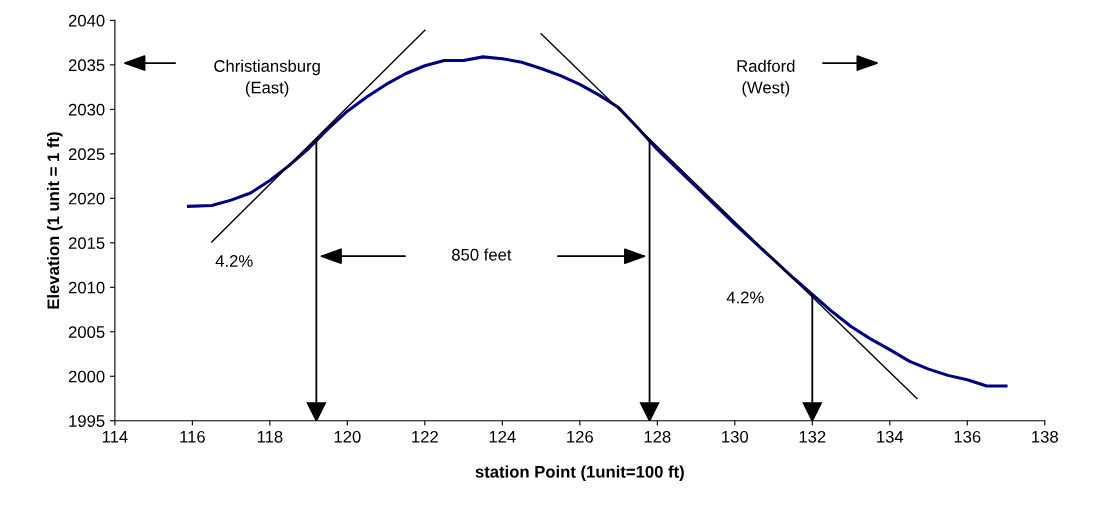  What do you see at coordinates (86, 65) in the screenshot?
I see `y-tick-label: 2035` at bounding box center [86, 65].